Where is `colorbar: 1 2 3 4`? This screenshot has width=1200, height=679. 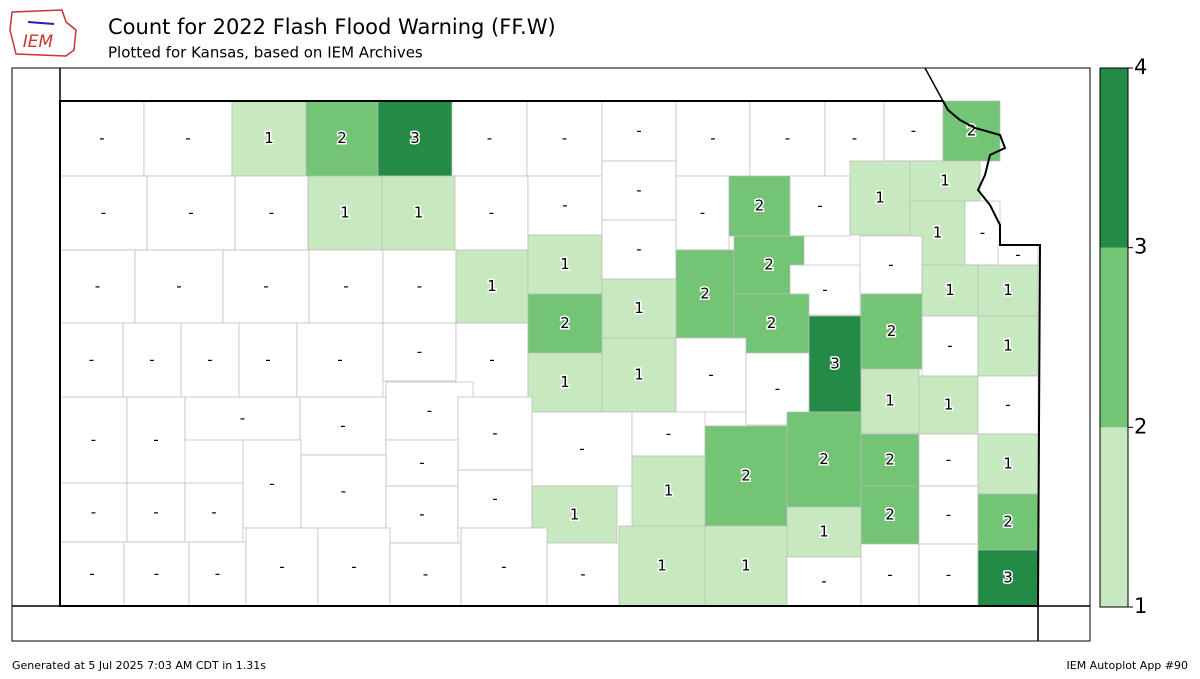 colorbar: 1 2 3 4 is located at coordinates (1123, 336).